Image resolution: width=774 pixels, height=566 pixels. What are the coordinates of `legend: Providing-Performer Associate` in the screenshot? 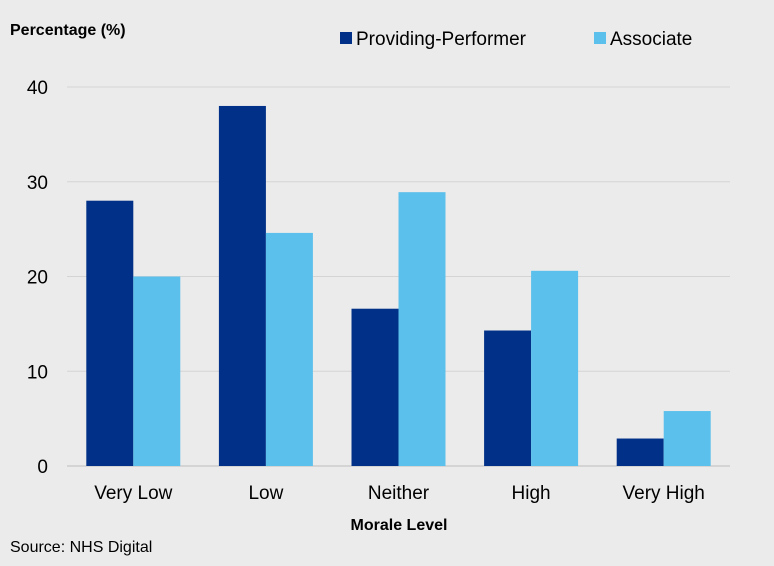 It's located at (516, 39).